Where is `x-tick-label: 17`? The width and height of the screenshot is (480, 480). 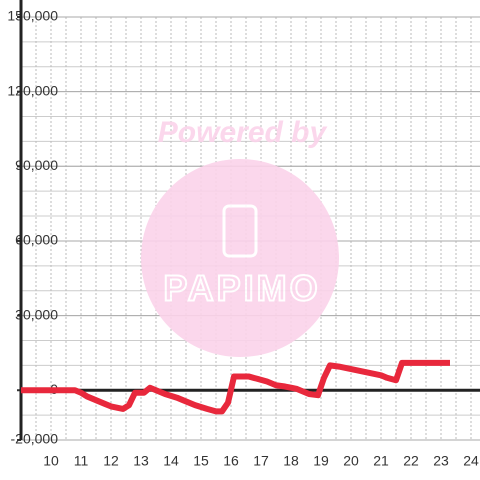
x-tick-label: 17 is located at coordinates (261, 461).